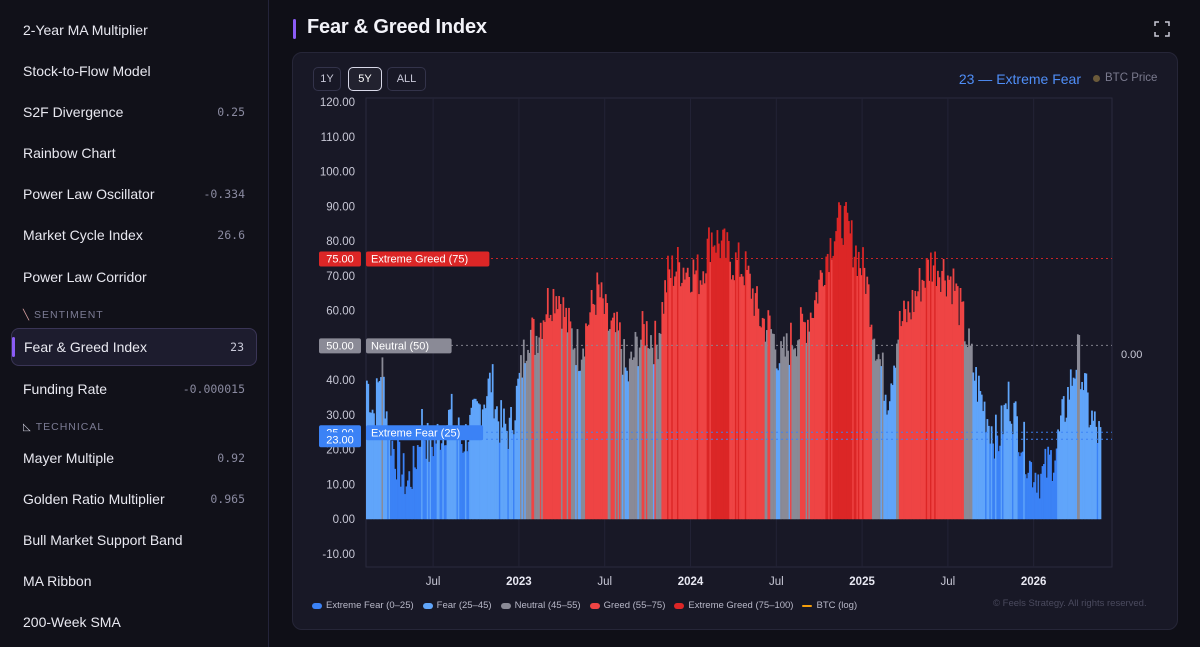  Describe the element at coordinates (134, 194) in the screenshot. I see `sidebar-item-power-law-oscillator: Power Law Oscillator -0.334` at that location.